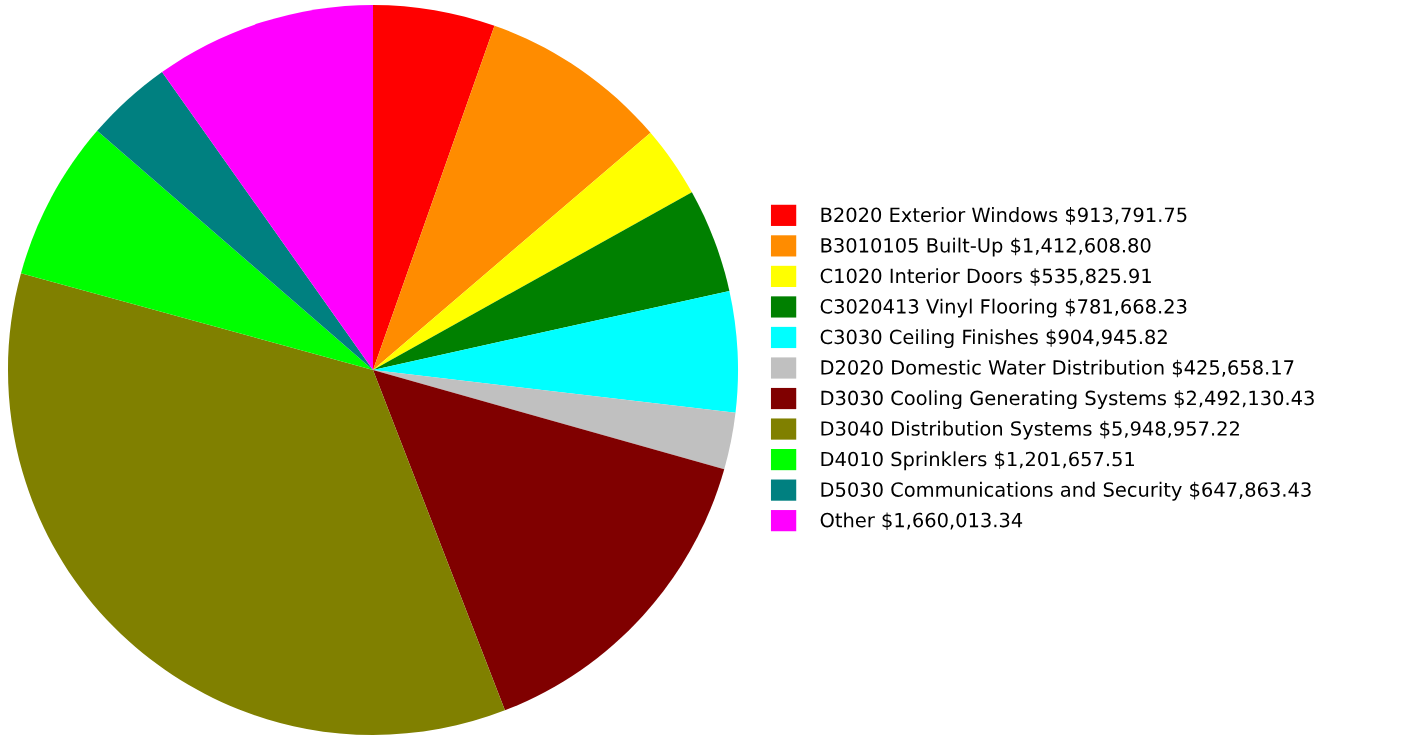 Image resolution: width=1427 pixels, height=736 pixels. Describe the element at coordinates (1057, 368) in the screenshot. I see `legend-label: D2020 Domestic Water Distribution $425,658.17` at that location.